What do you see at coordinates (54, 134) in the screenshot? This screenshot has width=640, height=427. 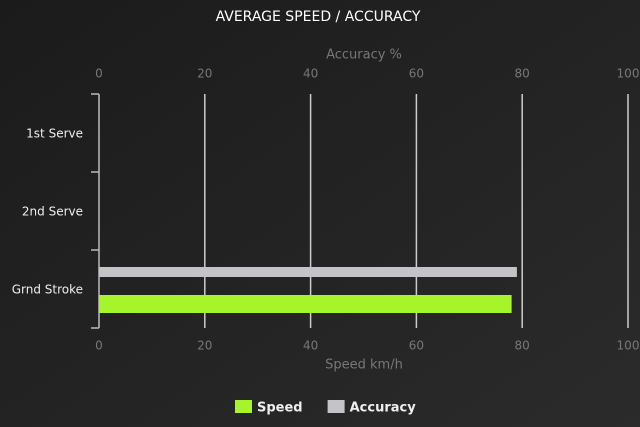 I see `y-tick-label: 1st Serve` at bounding box center [54, 134].